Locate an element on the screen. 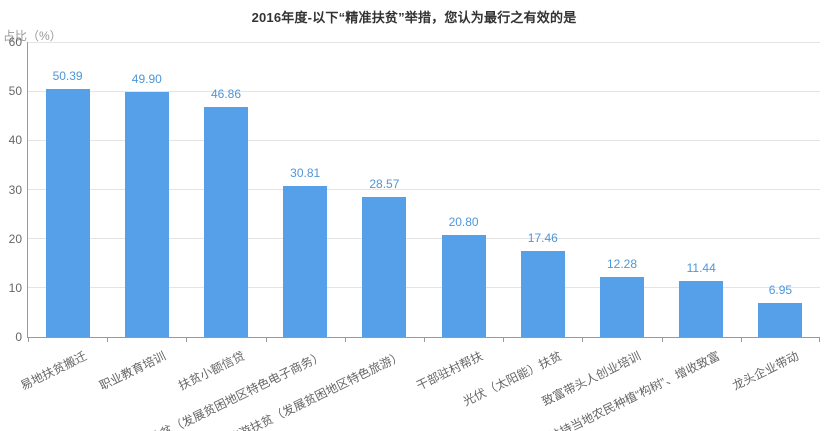 The image size is (828, 431). y-axis-tick-label: 40 is located at coordinates (15, 140).